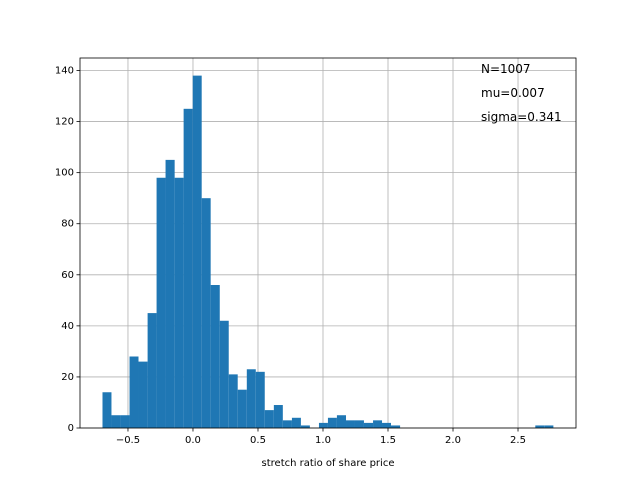  Describe the element at coordinates (521, 117) in the screenshot. I see `annotation: sigma=0.341` at that location.